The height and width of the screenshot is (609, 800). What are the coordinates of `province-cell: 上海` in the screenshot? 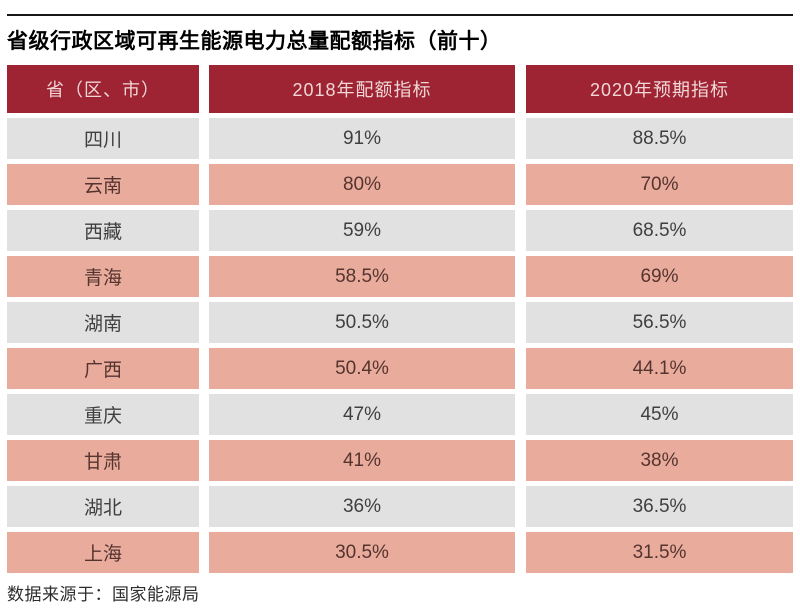 It's located at (103, 552).